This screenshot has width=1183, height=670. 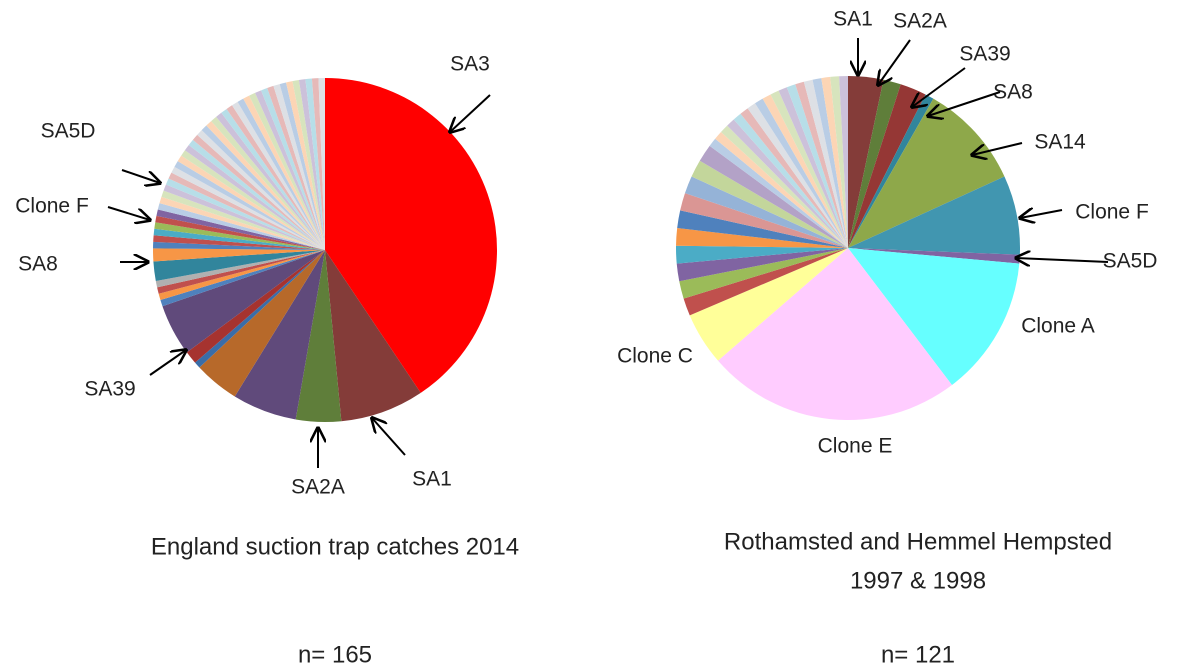 I want to click on sample-size: n= 165, so click(x=335, y=654).